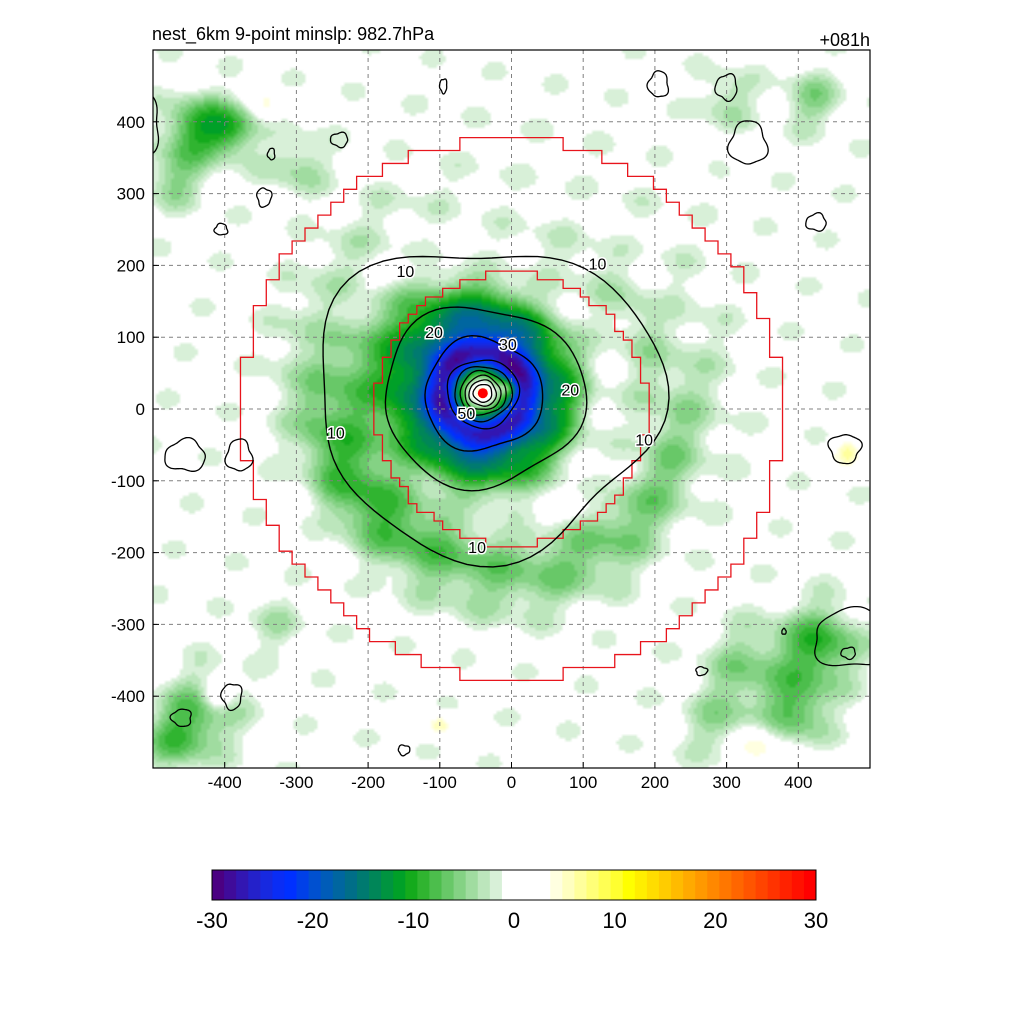 This screenshot has height=1024, width=1024. Describe the element at coordinates (614, 920) in the screenshot. I see `colorbar-tick-label: 10` at that location.